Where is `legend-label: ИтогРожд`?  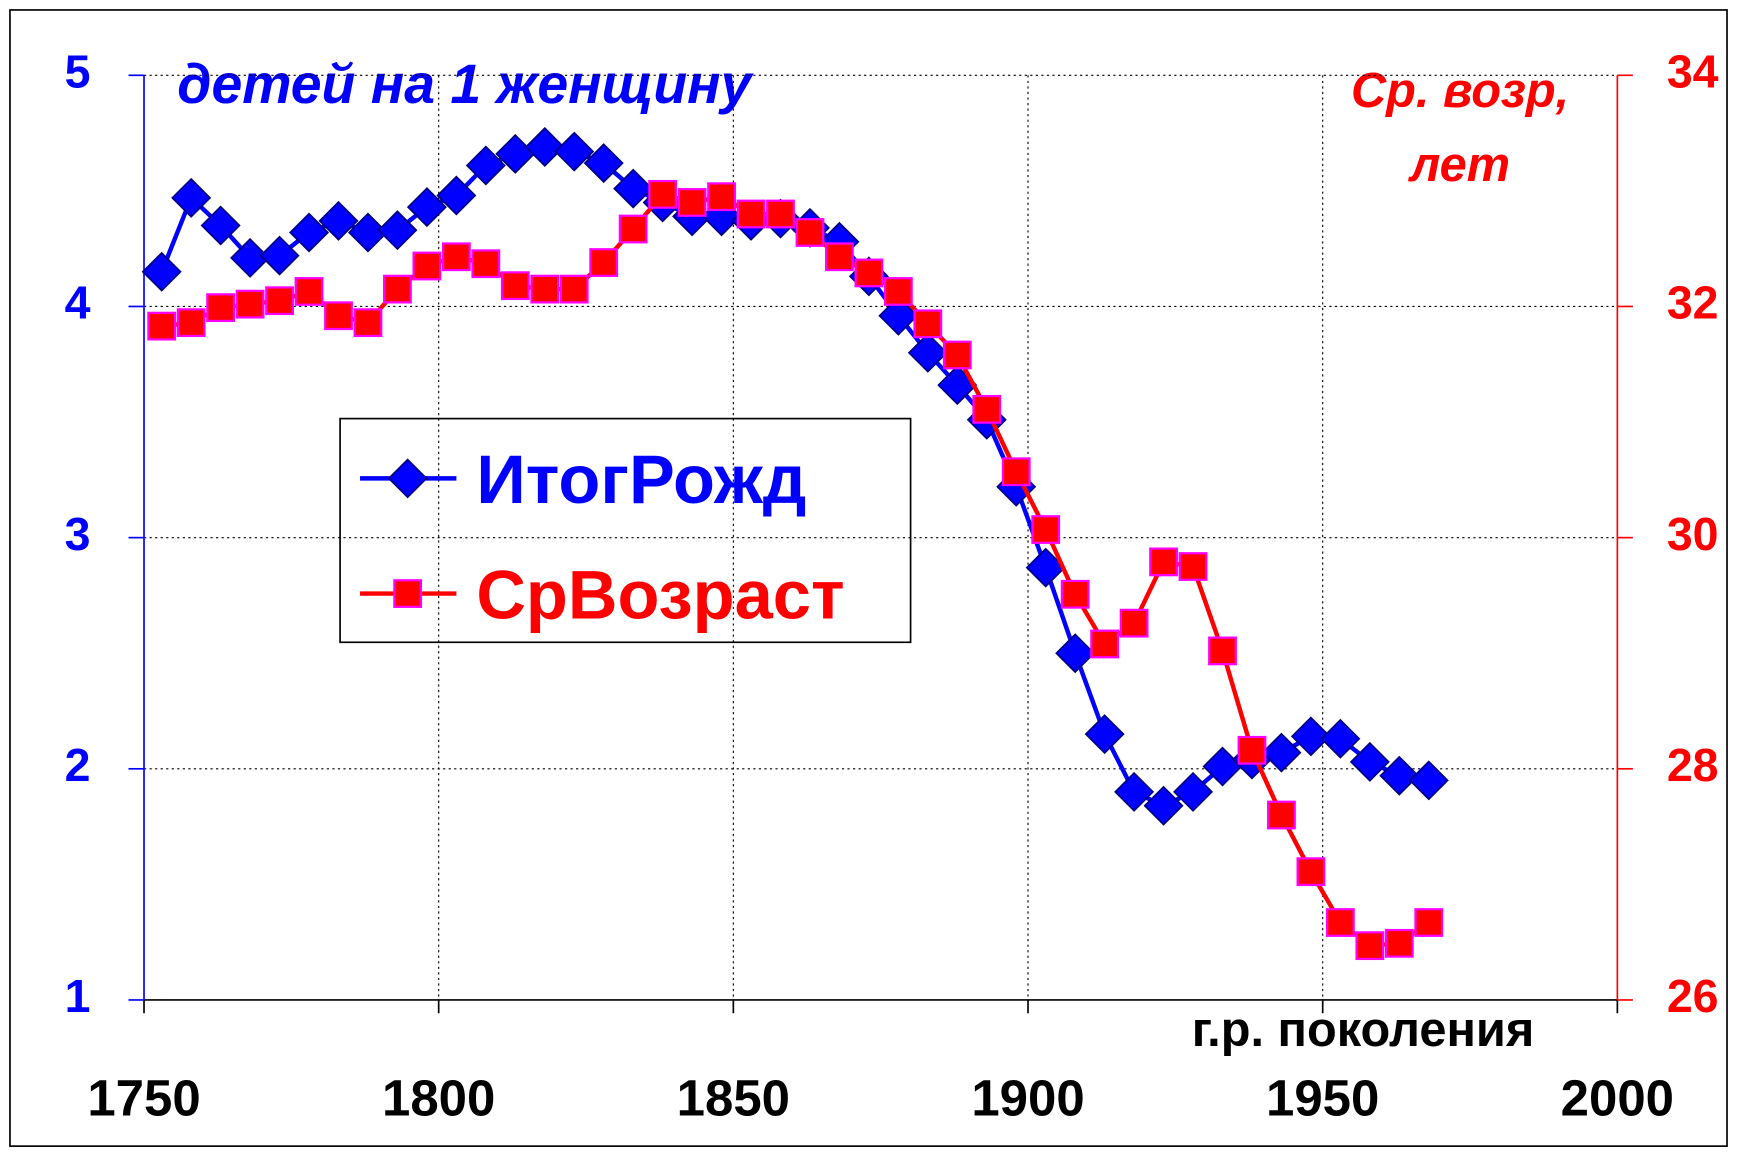
legend-label: ИтогРожд is located at coordinates (641, 479).